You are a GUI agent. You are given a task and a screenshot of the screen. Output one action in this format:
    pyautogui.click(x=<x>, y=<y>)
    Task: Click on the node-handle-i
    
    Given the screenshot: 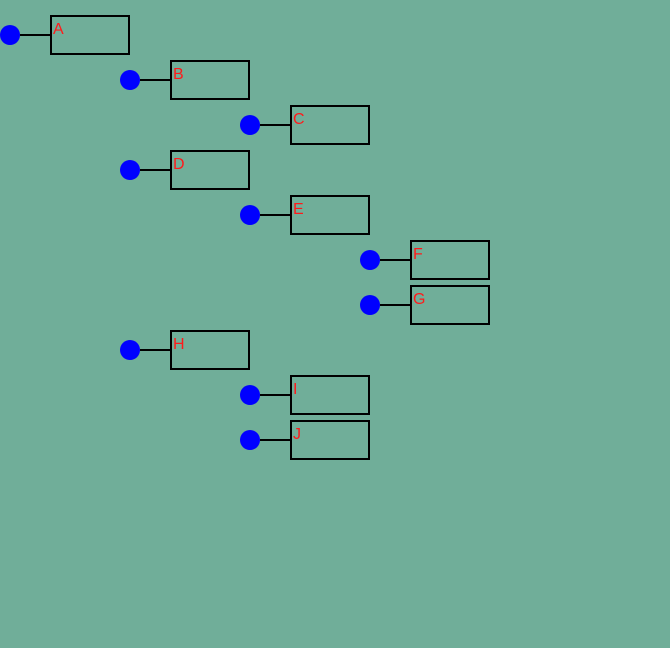 What is the action you would take?
    pyautogui.click(x=250, y=395)
    